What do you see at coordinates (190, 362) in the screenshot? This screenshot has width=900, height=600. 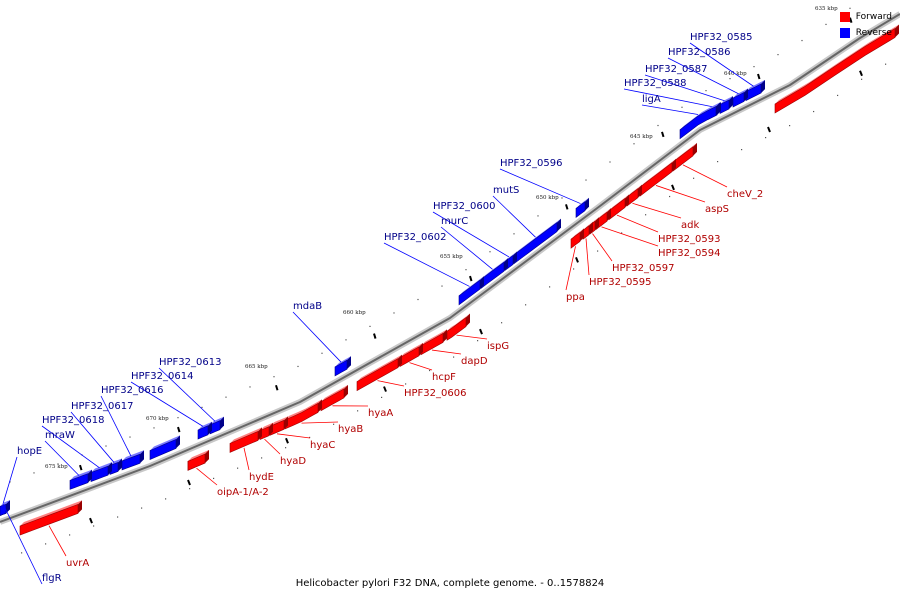 I see `gene-label-HPF32-0613: HPF32_0613` at bounding box center [190, 362].